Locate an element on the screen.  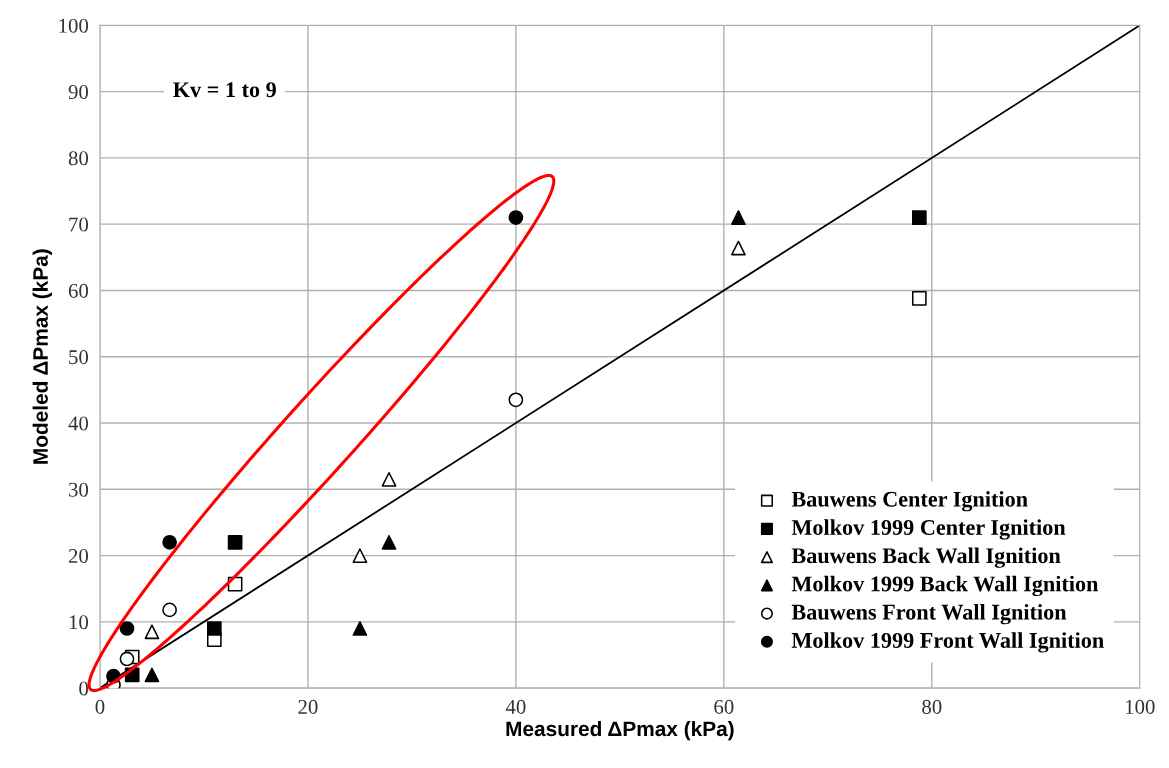
legend-label: Bauwens Center Ignition is located at coordinates (909, 501).